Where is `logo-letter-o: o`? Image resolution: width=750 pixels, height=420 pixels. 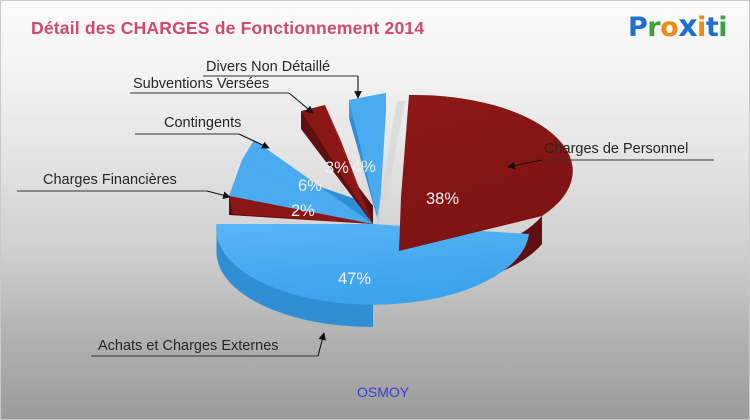 logo-letter-o: o is located at coordinates (669, 27).